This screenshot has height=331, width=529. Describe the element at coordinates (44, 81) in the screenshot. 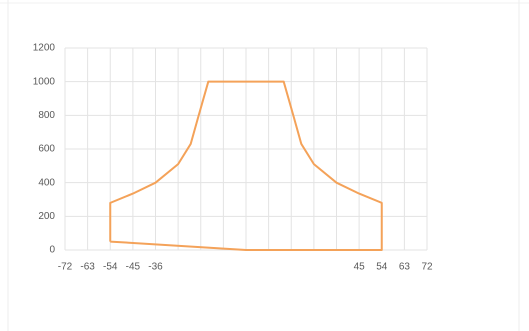

I see `y-tick-label: 1000` at that location.